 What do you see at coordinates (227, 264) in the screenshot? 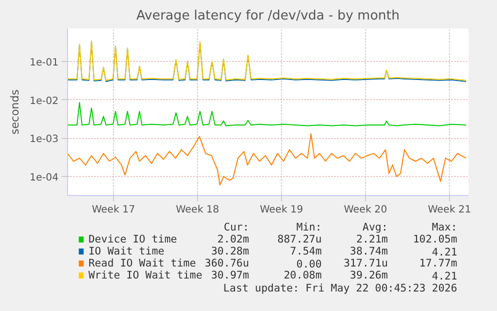
I see `text: 360.76u` at bounding box center [227, 264].